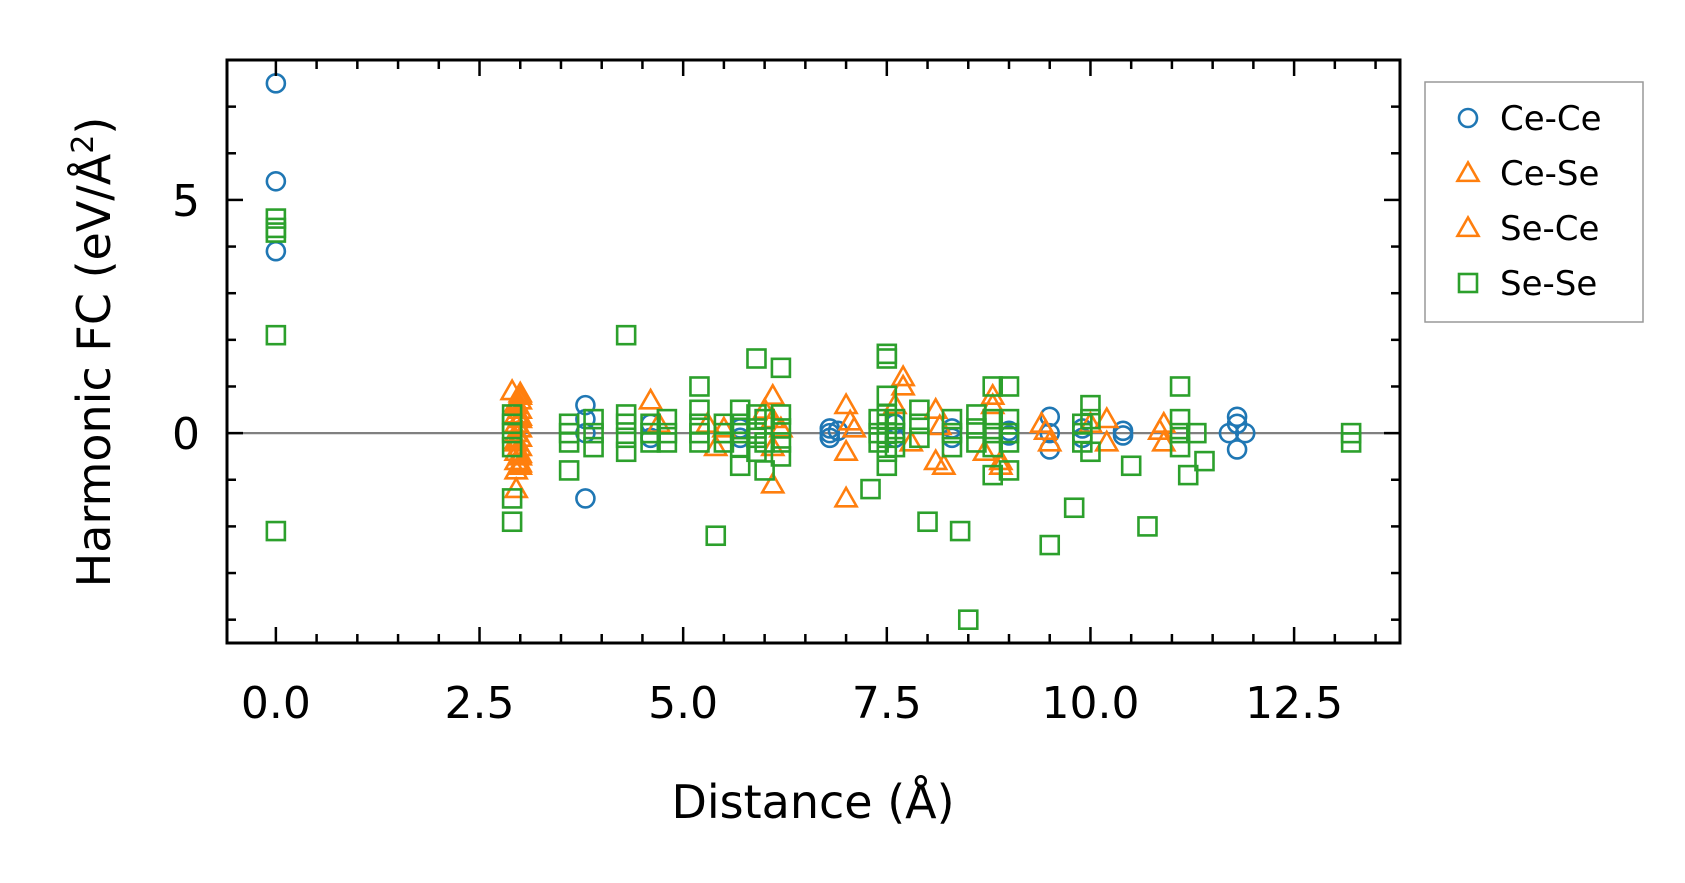 Image resolution: width=1685 pixels, height=883 pixels. What do you see at coordinates (186, 318) in the screenshot?
I see `y-tick-labels: 05` at bounding box center [186, 318].